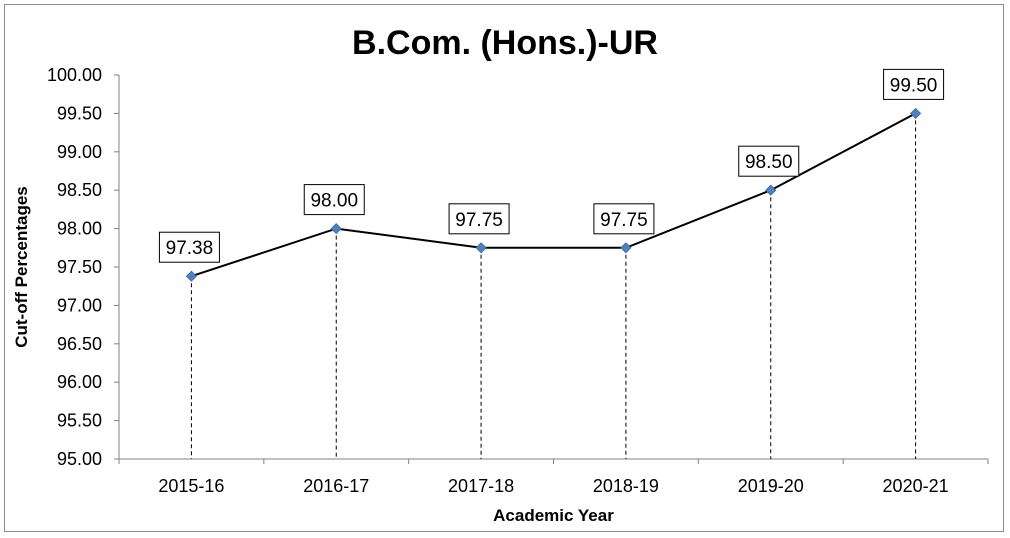  I want to click on y-tick-label: 97.50, so click(79, 267).